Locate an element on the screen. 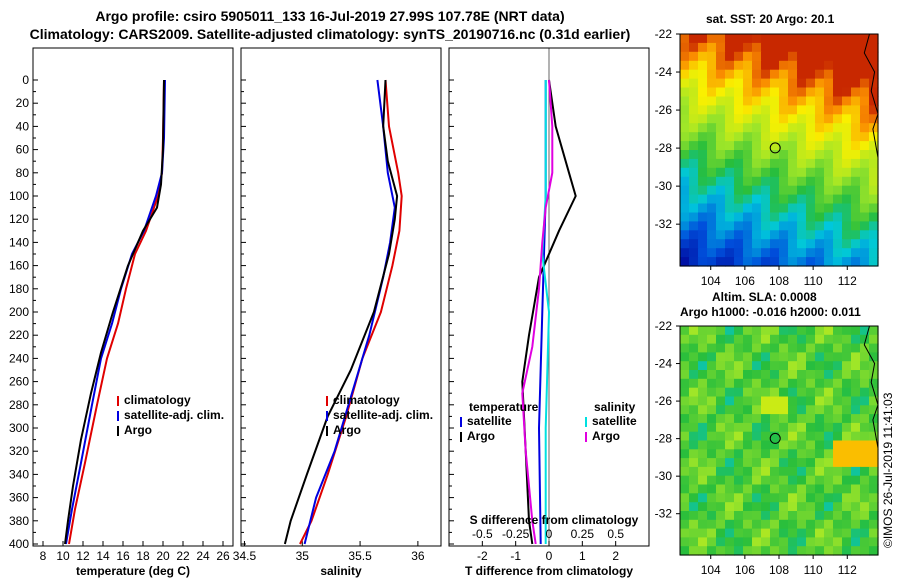 The width and height of the screenshot is (900, 580). difference-xtick-label: -1 is located at coordinates (515, 556).